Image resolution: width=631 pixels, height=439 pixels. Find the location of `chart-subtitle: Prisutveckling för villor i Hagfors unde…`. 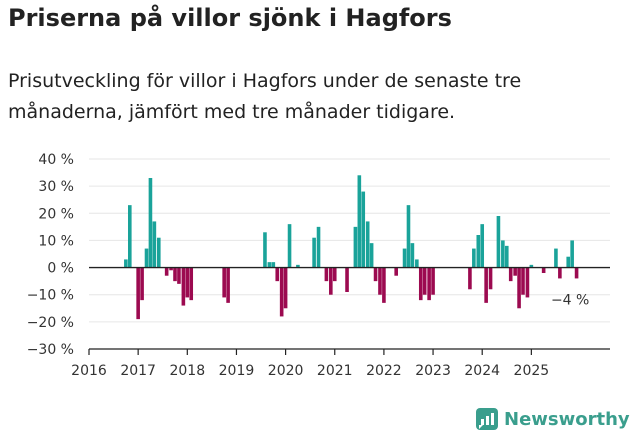

chart-subtitle: Prisutveckling för villor i Hagfors unde… is located at coordinates (265, 96).